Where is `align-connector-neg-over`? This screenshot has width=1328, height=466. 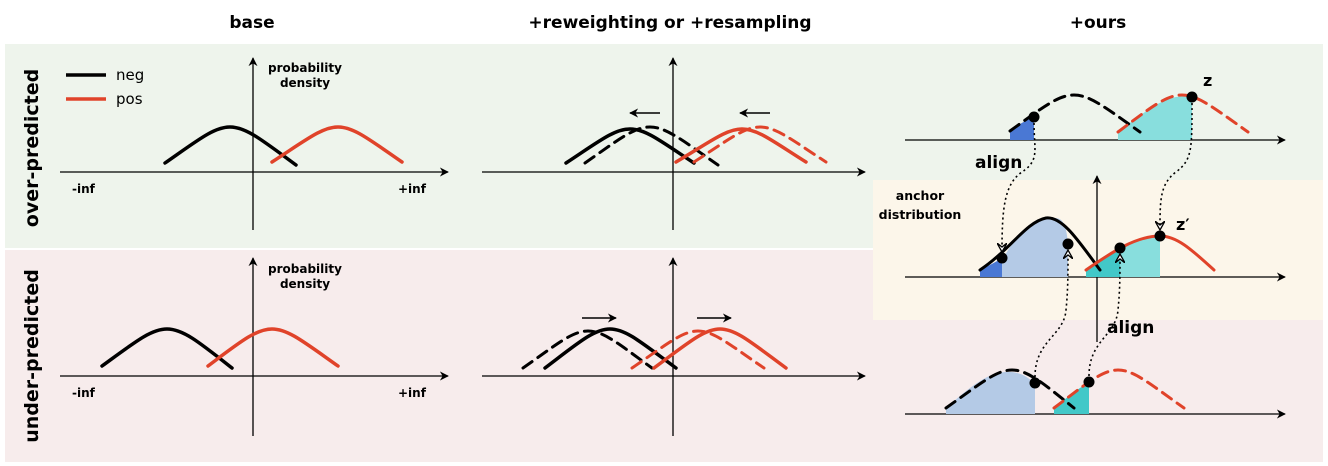 align-connector-neg-over is located at coordinates (1019, 186).